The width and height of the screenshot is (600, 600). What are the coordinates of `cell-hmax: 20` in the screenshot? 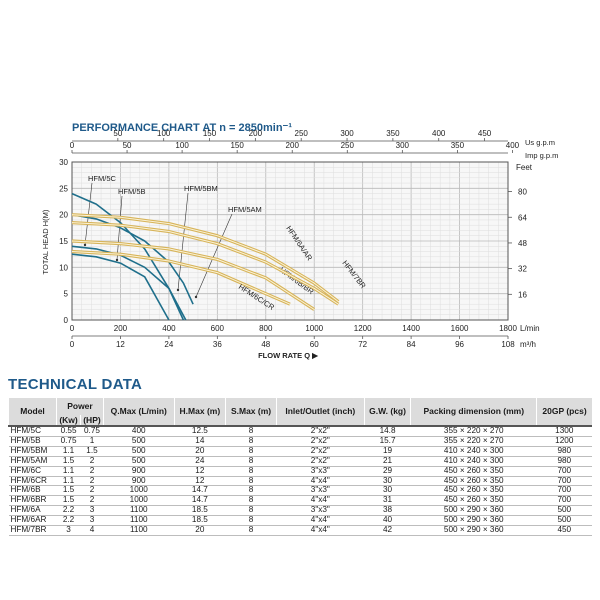 It's located at (200, 450).